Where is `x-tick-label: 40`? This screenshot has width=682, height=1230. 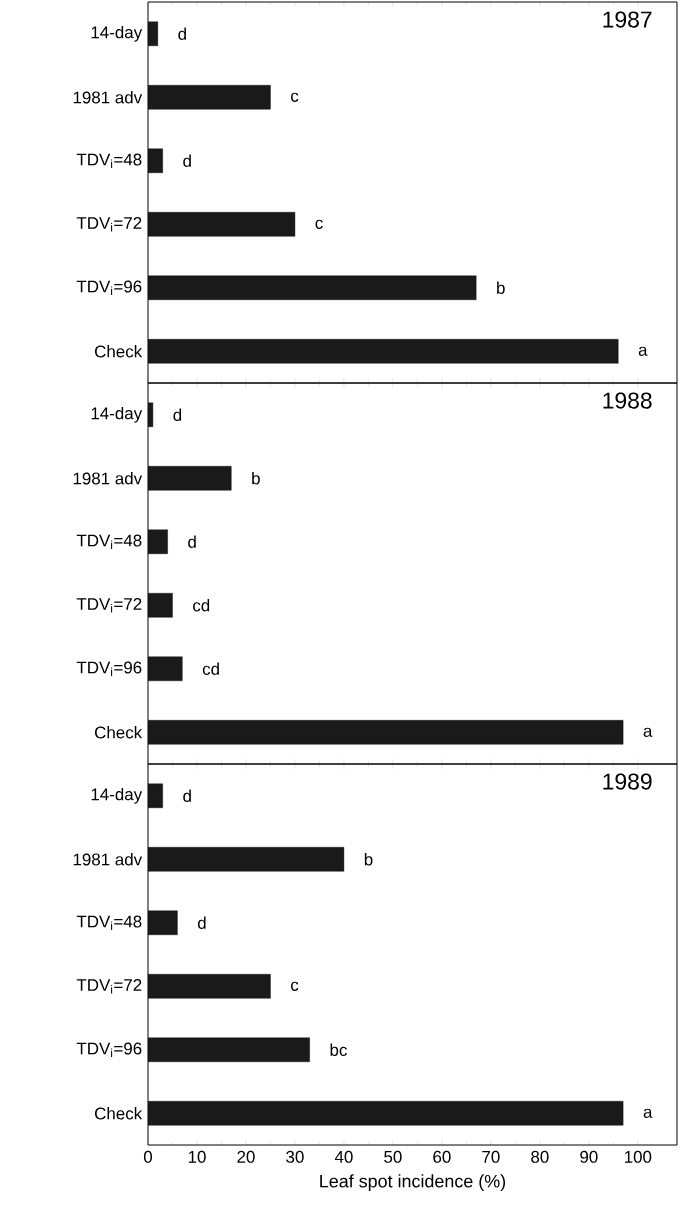 x-tick-label: 40 is located at coordinates (343, 1156).